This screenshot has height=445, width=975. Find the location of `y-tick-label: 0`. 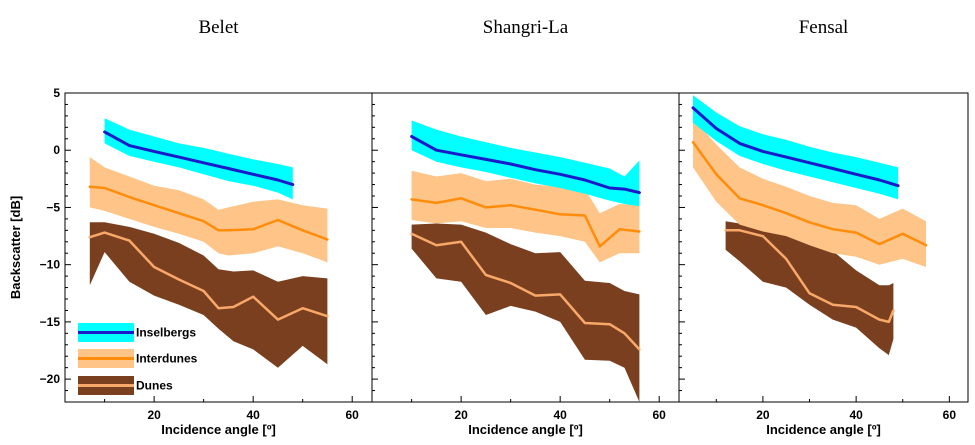

y-tick-label: 0 is located at coordinates (56, 150).